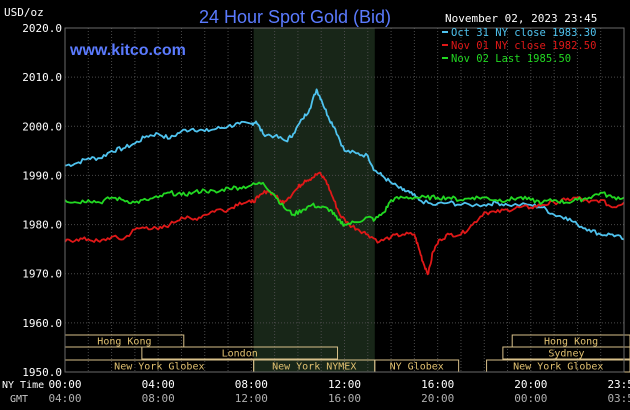  I want to click on units-label: USD/oz, so click(24, 12).